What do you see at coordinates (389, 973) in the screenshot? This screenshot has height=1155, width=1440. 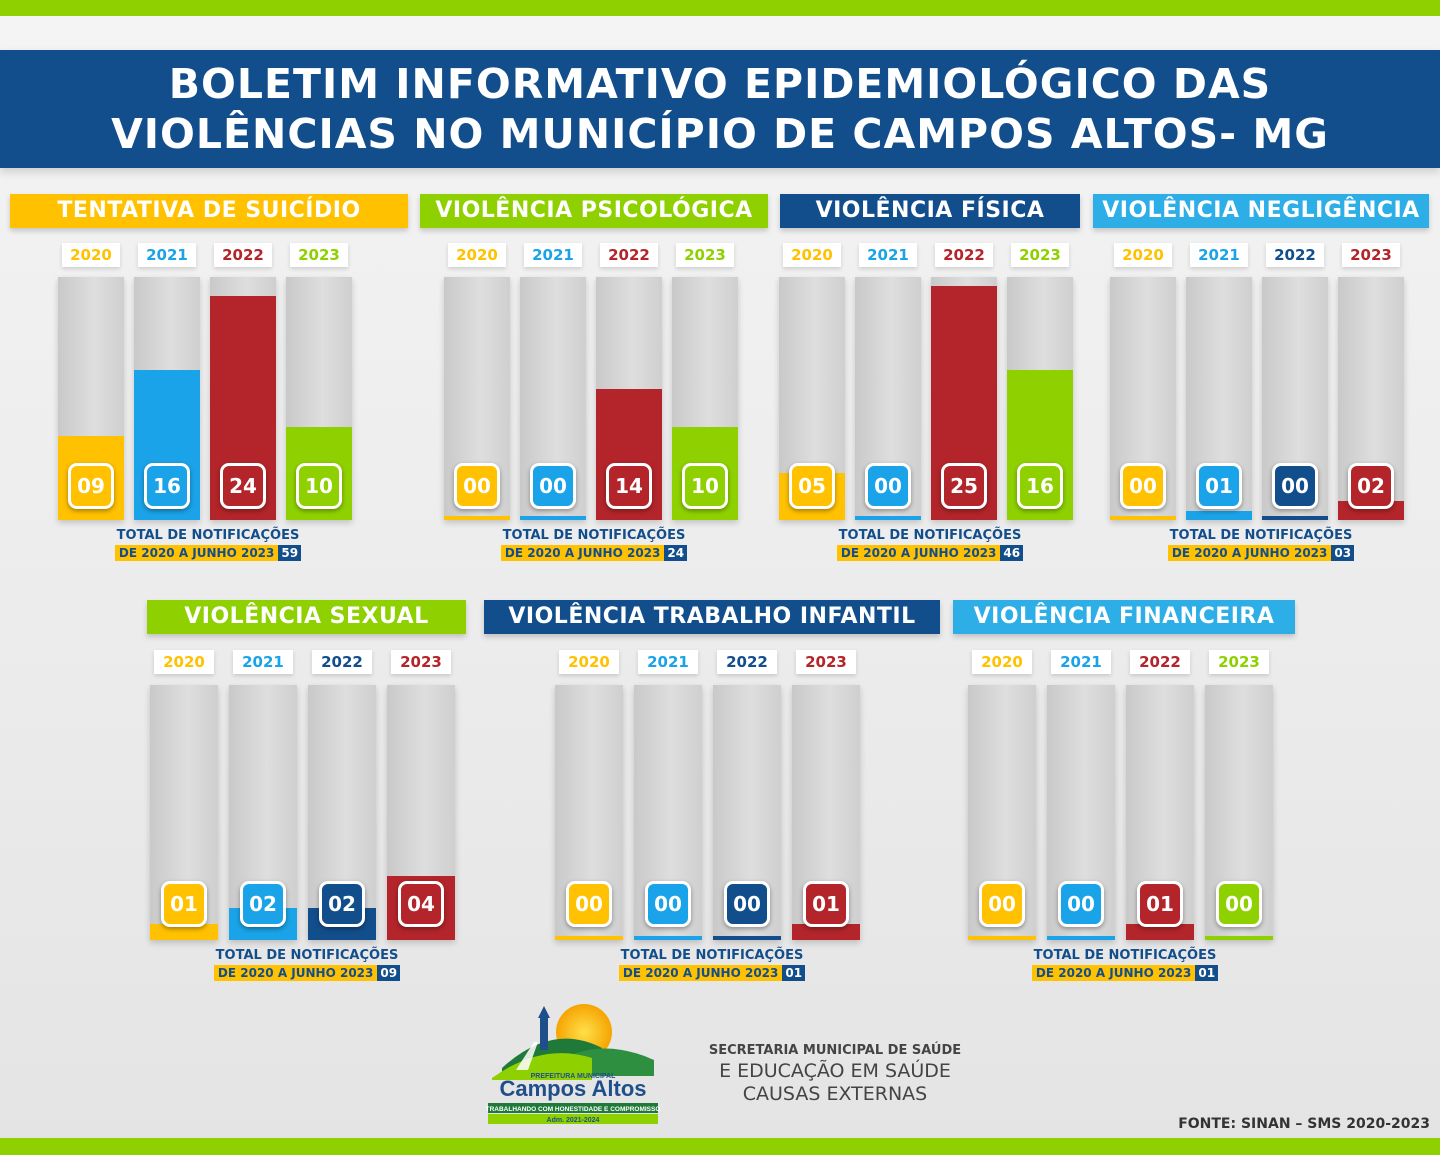 I see `total-count-badge: 09` at bounding box center [389, 973].